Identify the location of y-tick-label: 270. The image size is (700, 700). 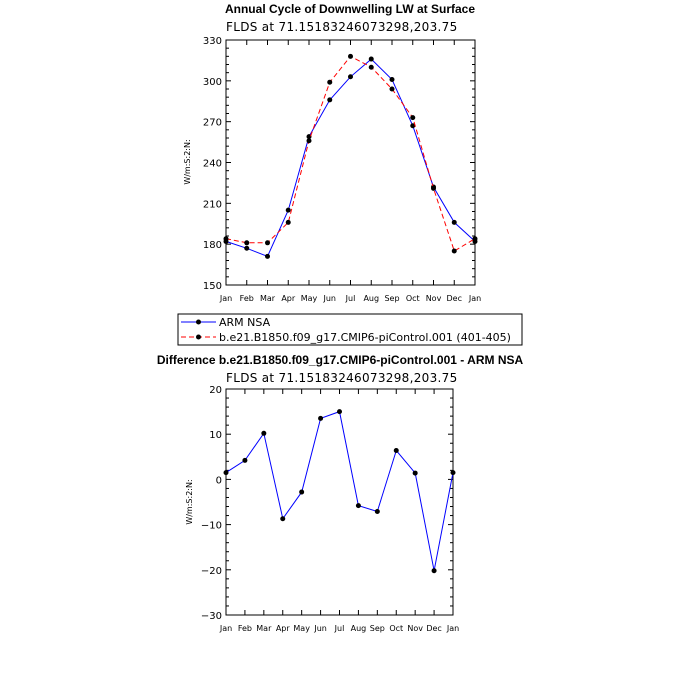
(212, 123).